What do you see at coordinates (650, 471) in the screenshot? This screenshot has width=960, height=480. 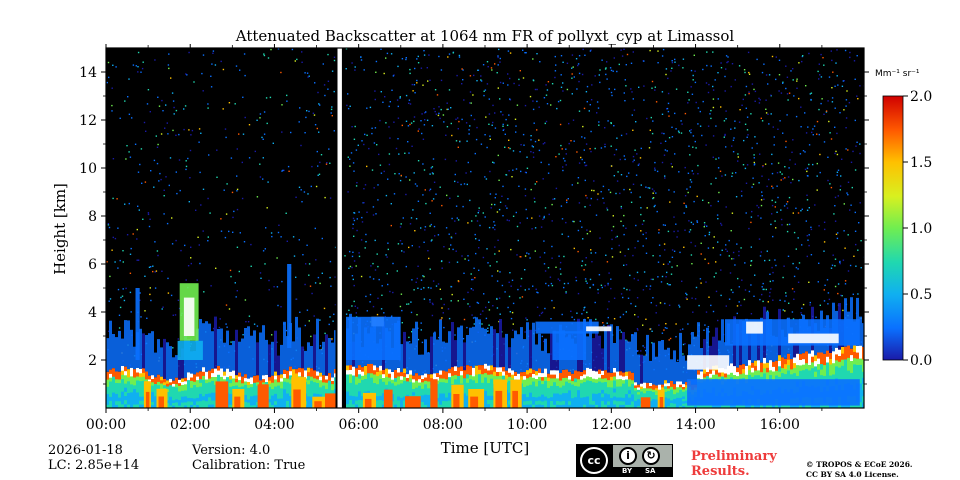 I see `cc-sa-label: SA` at bounding box center [650, 471].